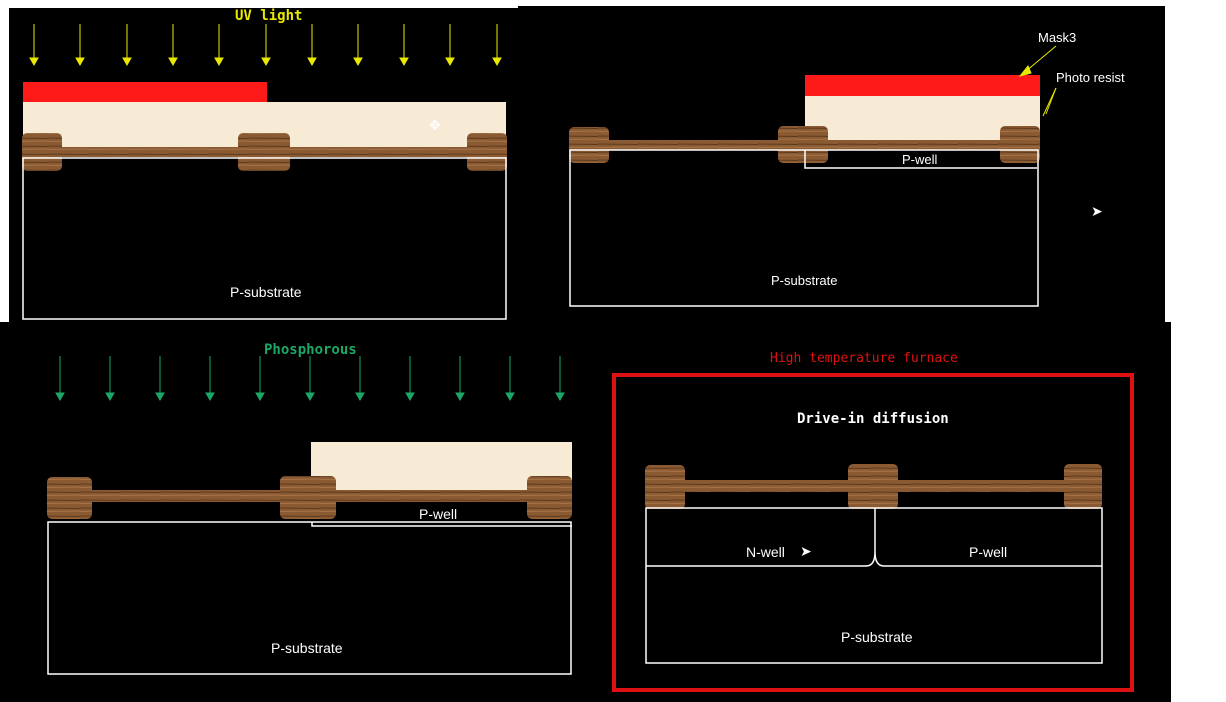 The height and width of the screenshot is (702, 1226). Describe the element at coordinates (765, 552) in the screenshot. I see `nwell-label: N-well` at that location.